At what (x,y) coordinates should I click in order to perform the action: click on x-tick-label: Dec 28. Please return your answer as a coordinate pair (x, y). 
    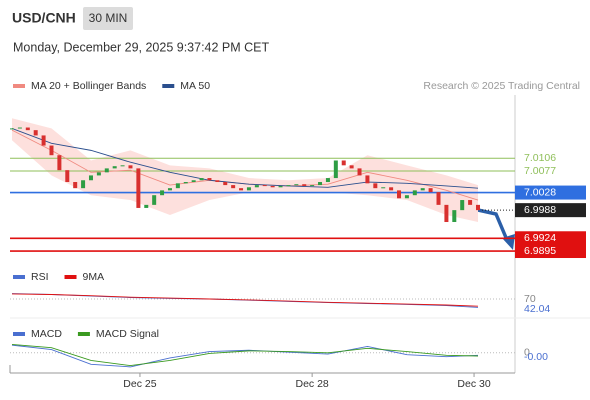
    Looking at the image, I should click on (311, 384).